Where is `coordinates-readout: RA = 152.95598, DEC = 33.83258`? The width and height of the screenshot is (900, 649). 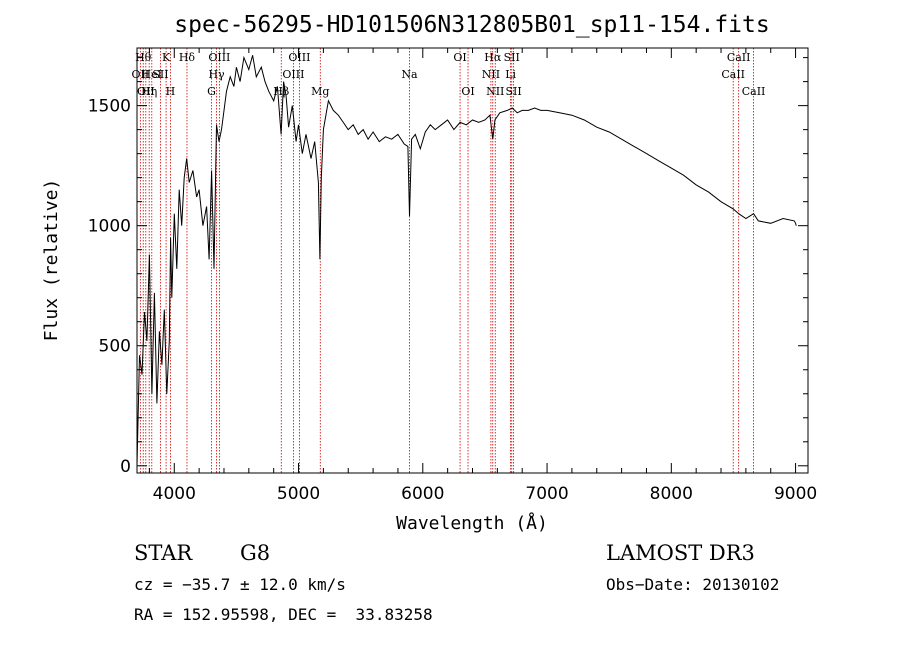
coordinates-readout: RA = 152.95598, DEC = 33.83258 is located at coordinates (283, 614).